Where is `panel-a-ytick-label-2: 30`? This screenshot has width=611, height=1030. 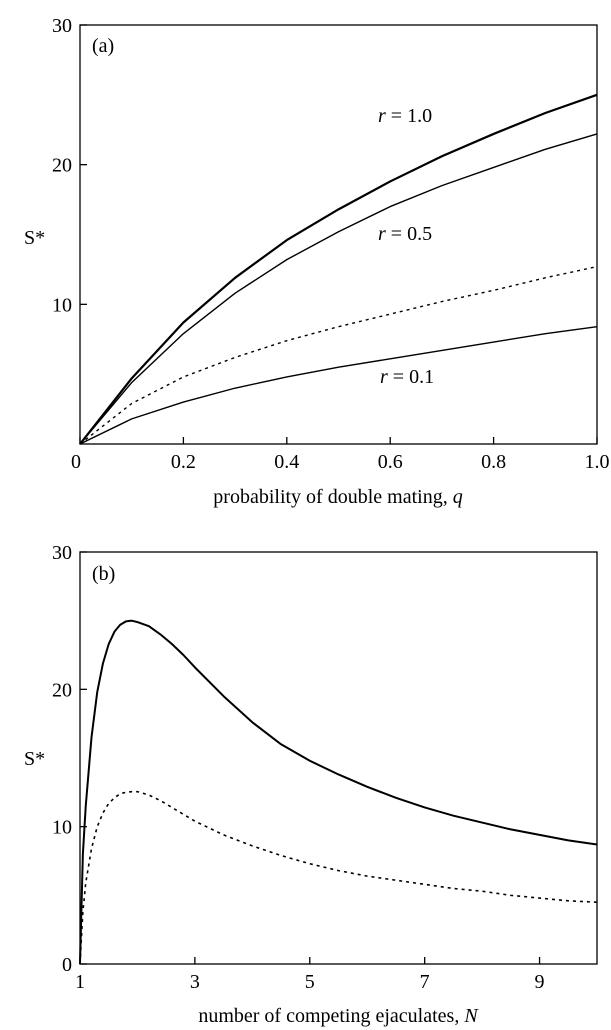 panel-a-ytick-label-2: 30 is located at coordinates (62, 26).